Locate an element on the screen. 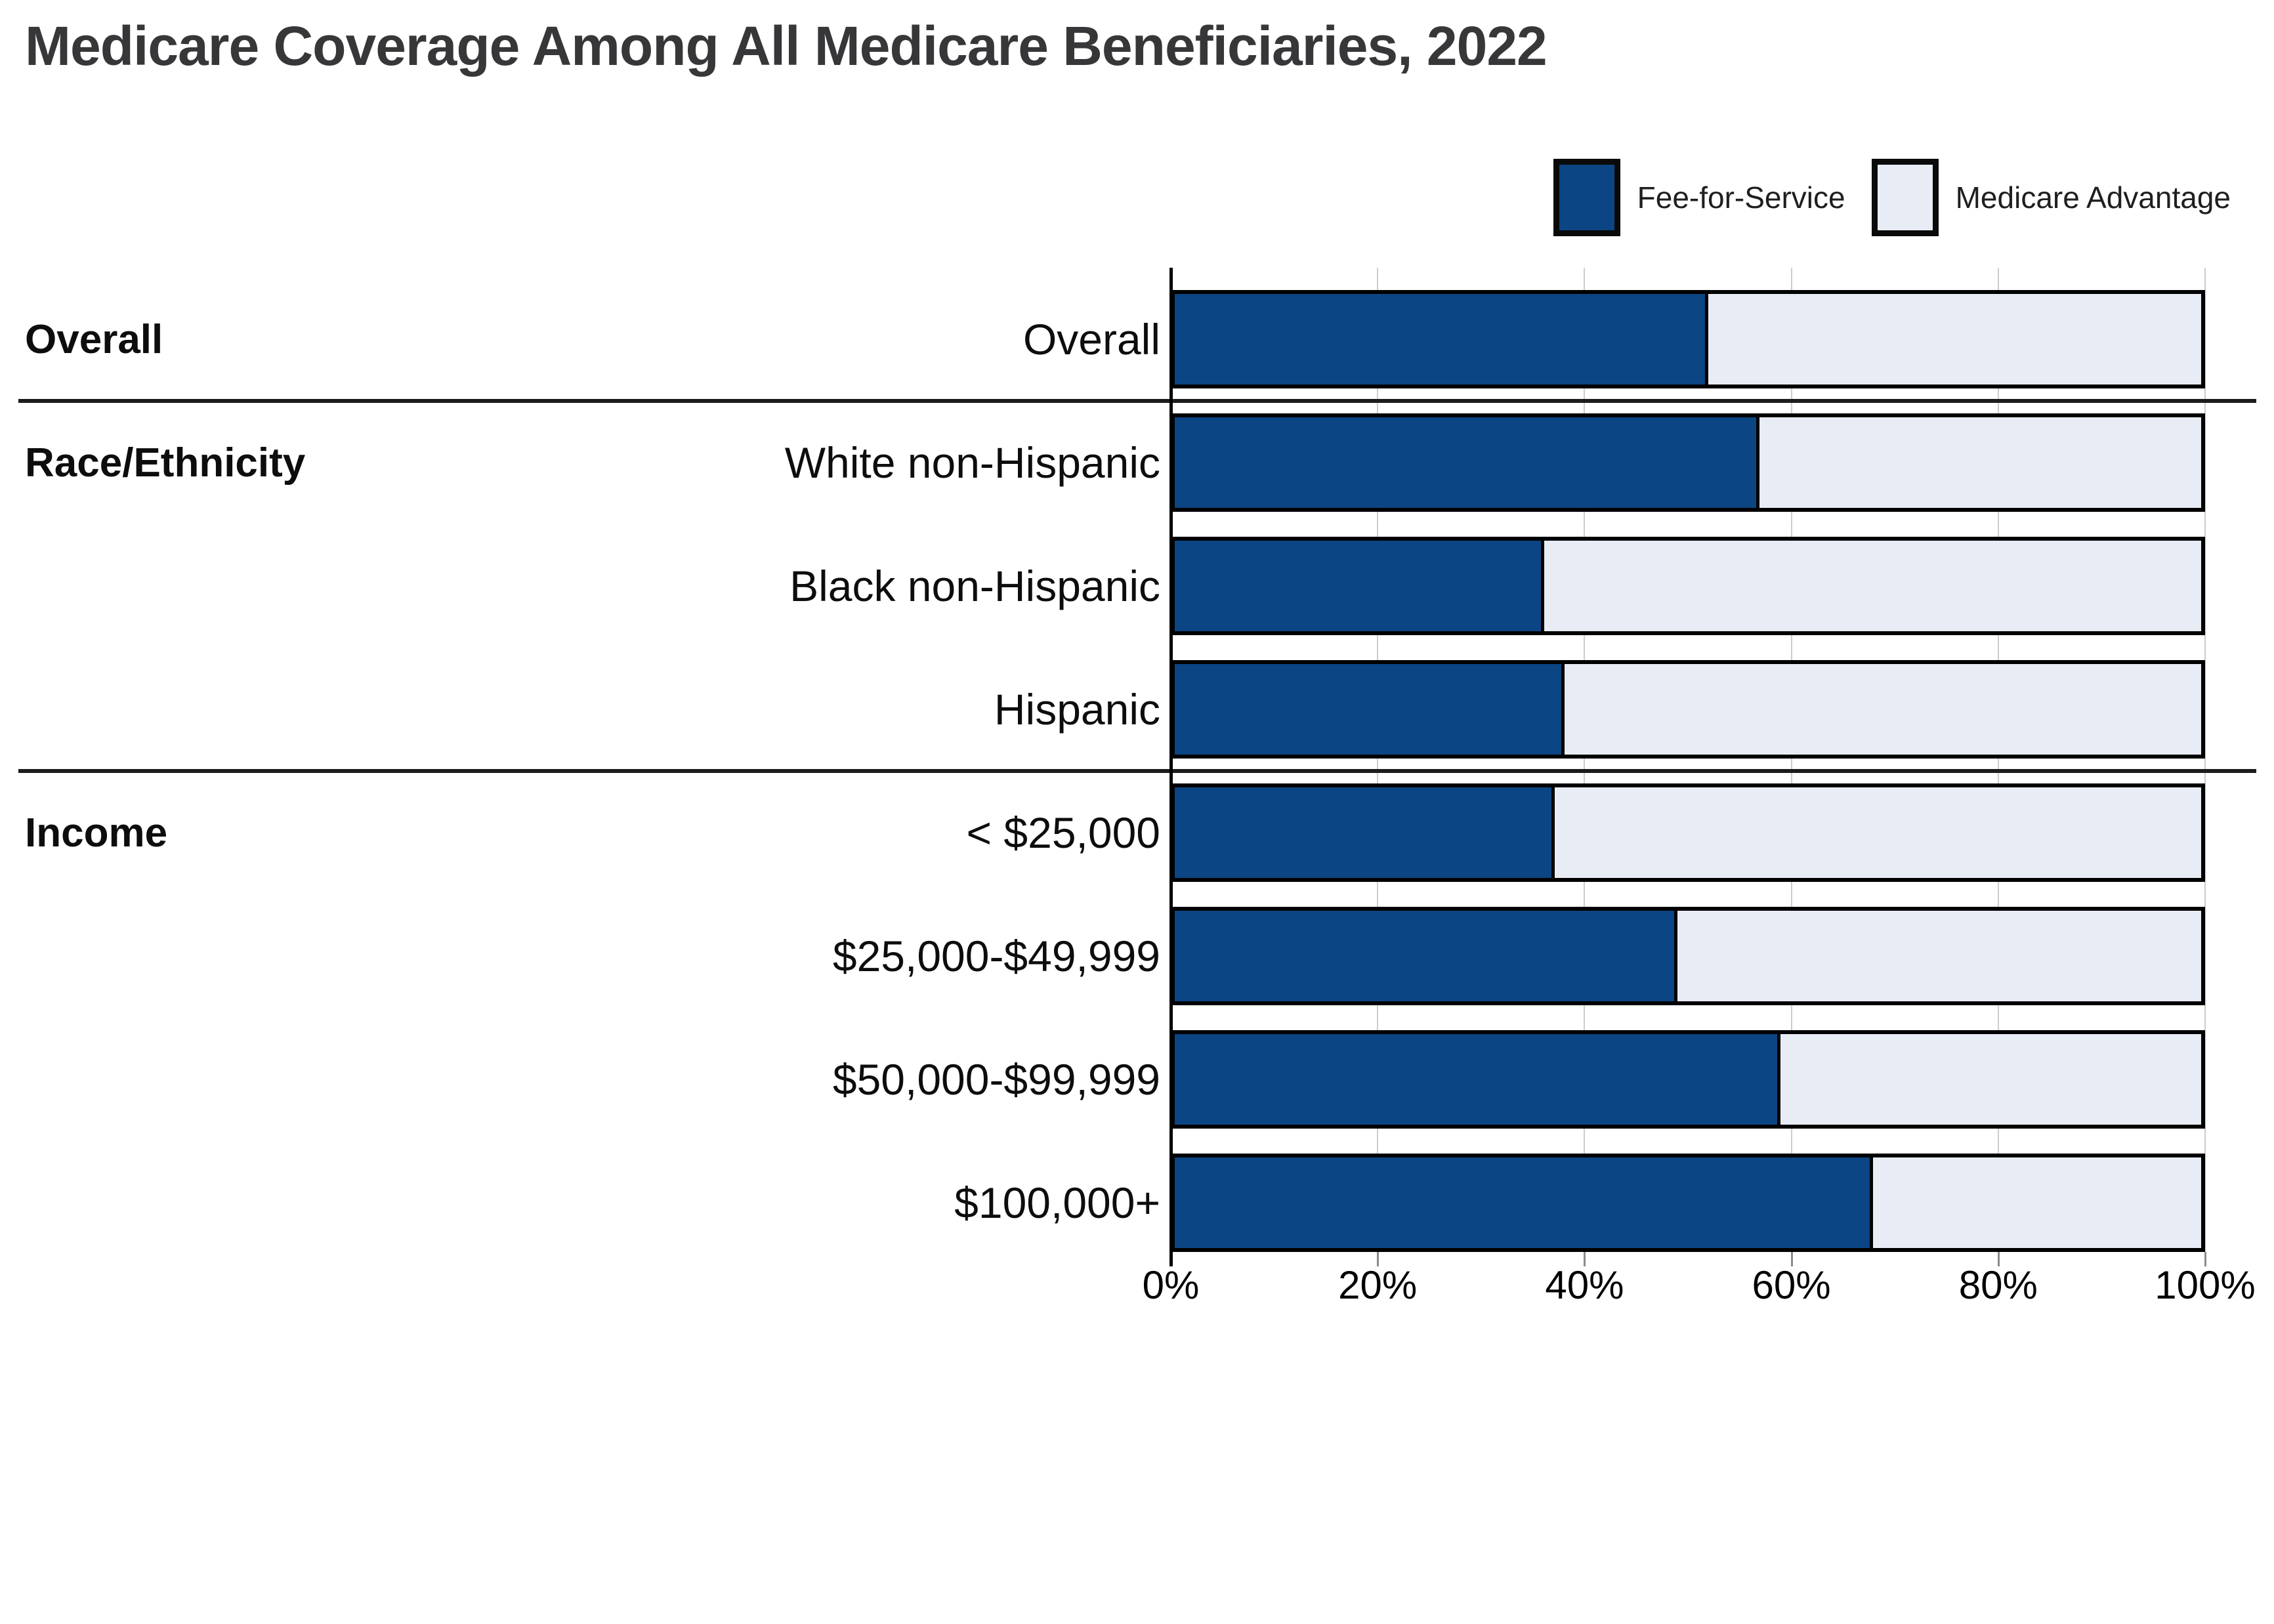 Image resolution: width=2274 pixels, height=1624 pixels. fee-for-service-swatch-icon is located at coordinates (1586, 198).